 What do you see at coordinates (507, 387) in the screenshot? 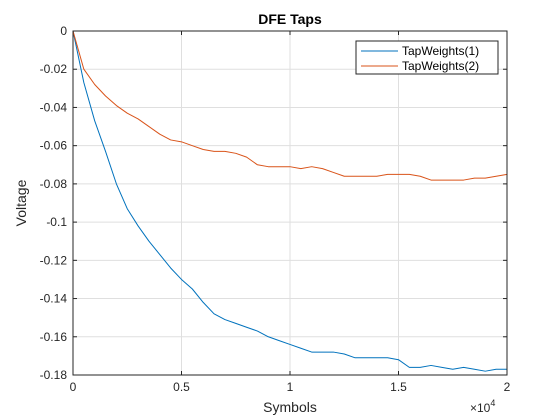
I see `x-tick-label: 2` at bounding box center [507, 387].